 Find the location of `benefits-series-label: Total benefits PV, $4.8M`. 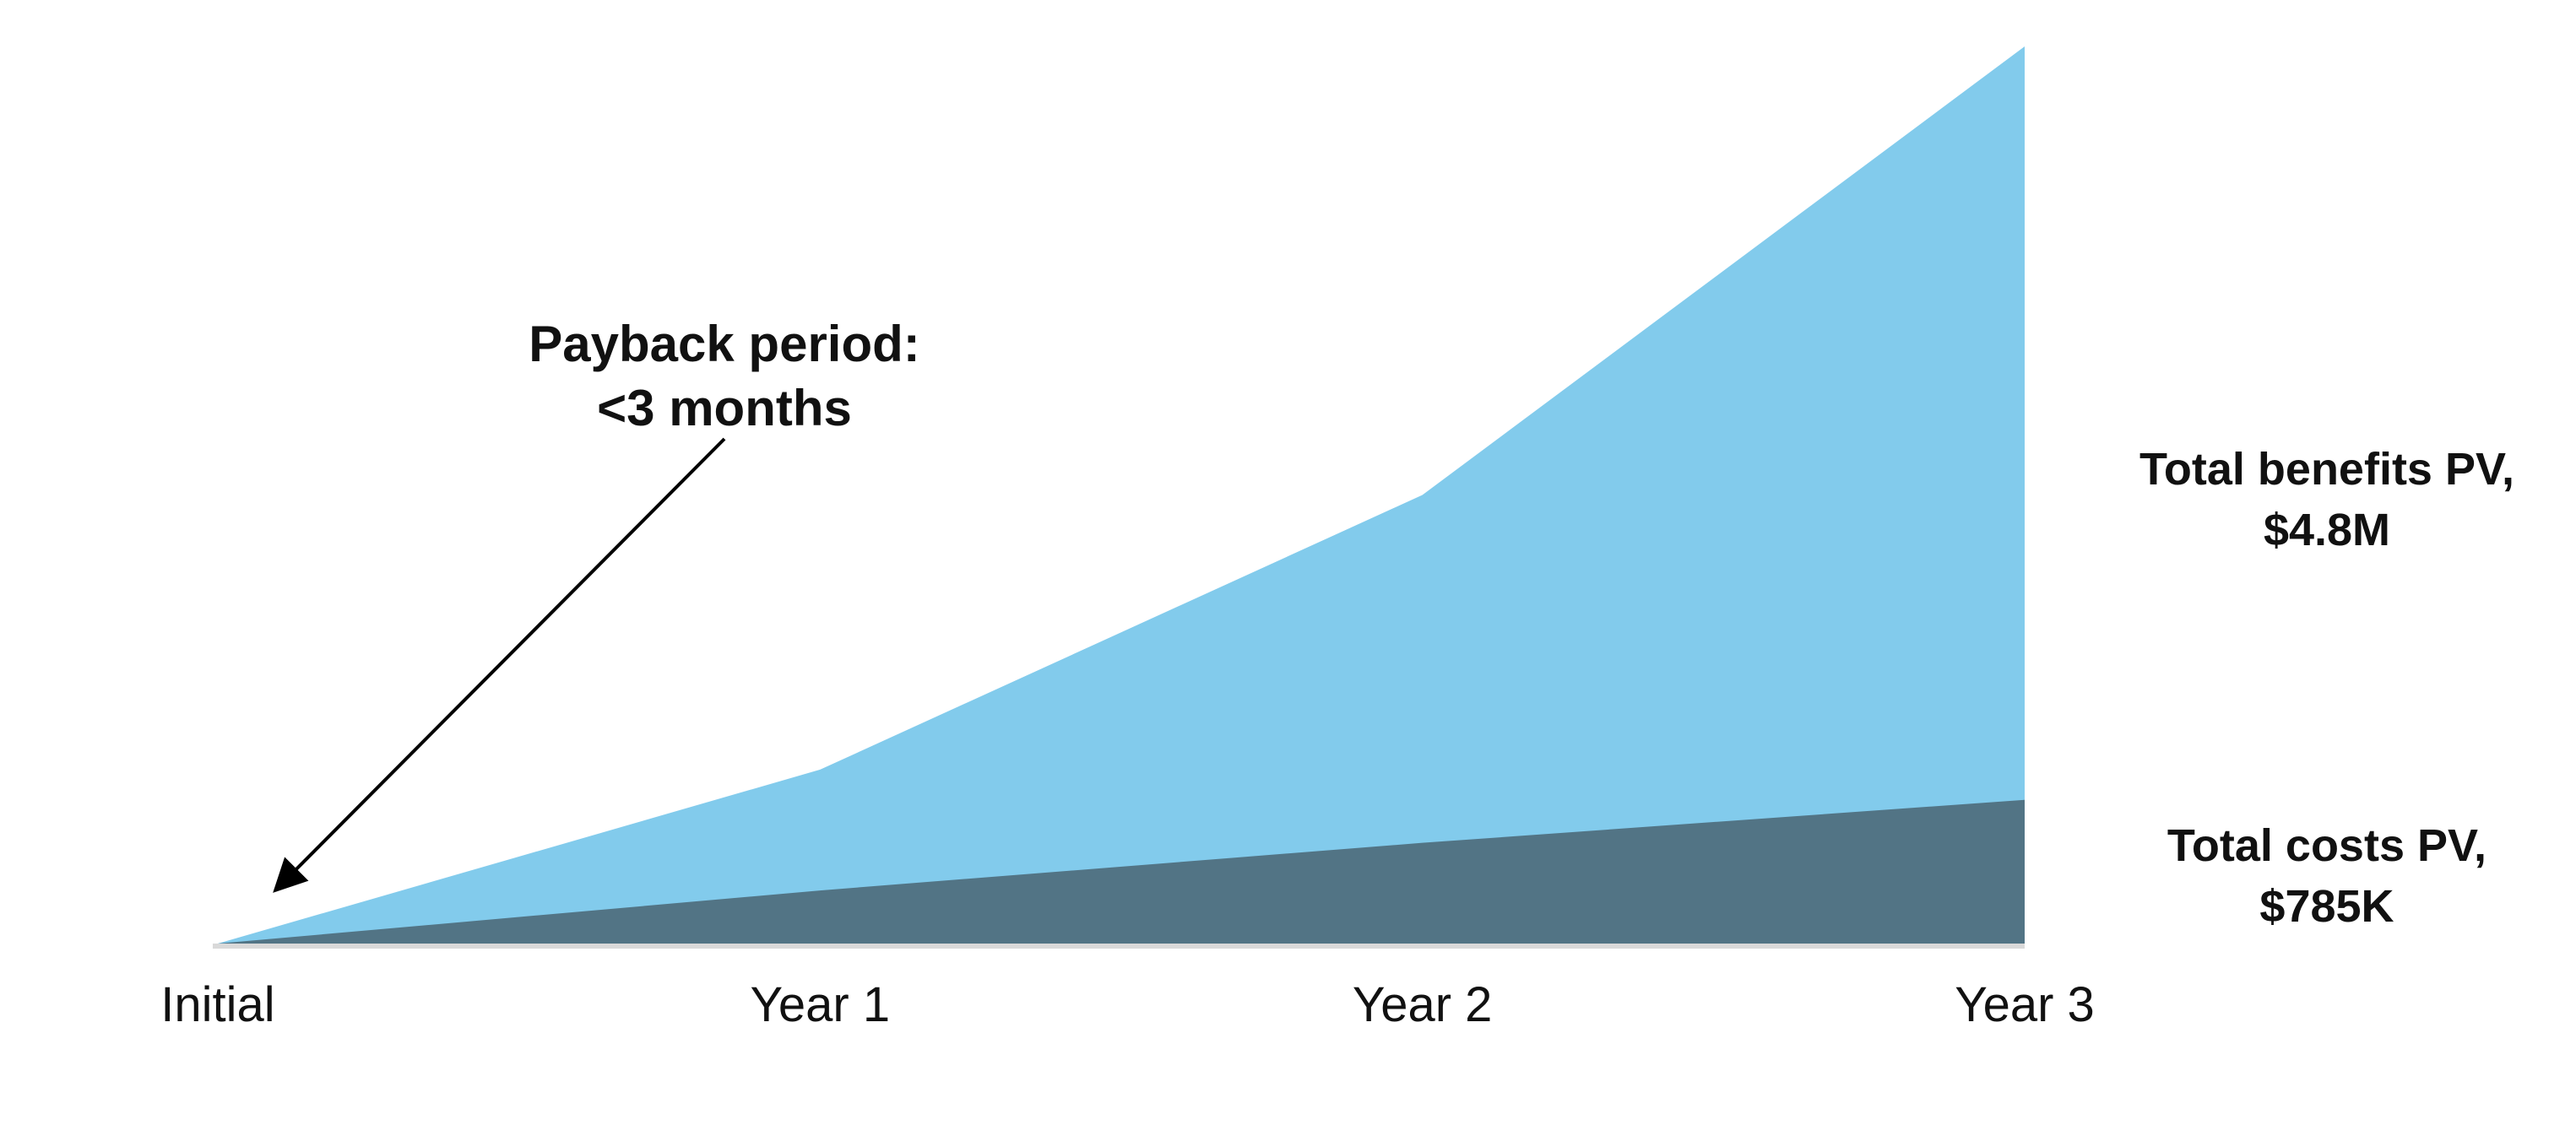

benefits-series-label: Total benefits PV, $4.8M is located at coordinates (2327, 499).